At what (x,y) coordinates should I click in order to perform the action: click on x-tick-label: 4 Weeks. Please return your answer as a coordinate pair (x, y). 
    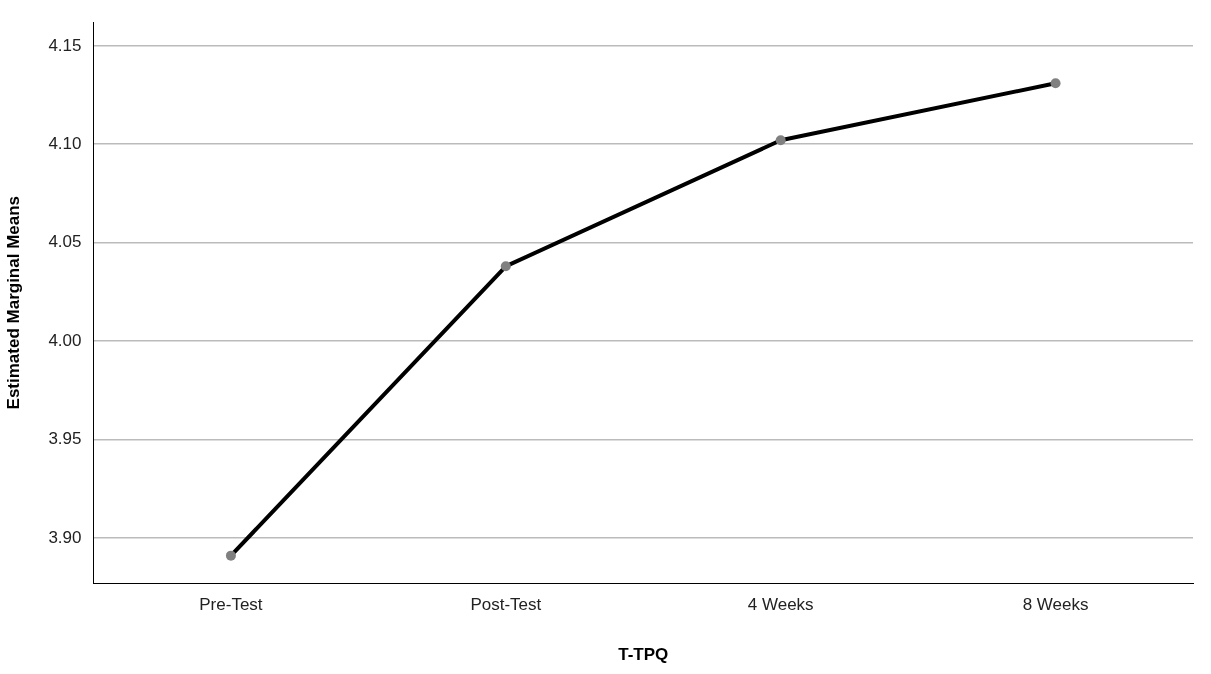
    Looking at the image, I should click on (780, 605).